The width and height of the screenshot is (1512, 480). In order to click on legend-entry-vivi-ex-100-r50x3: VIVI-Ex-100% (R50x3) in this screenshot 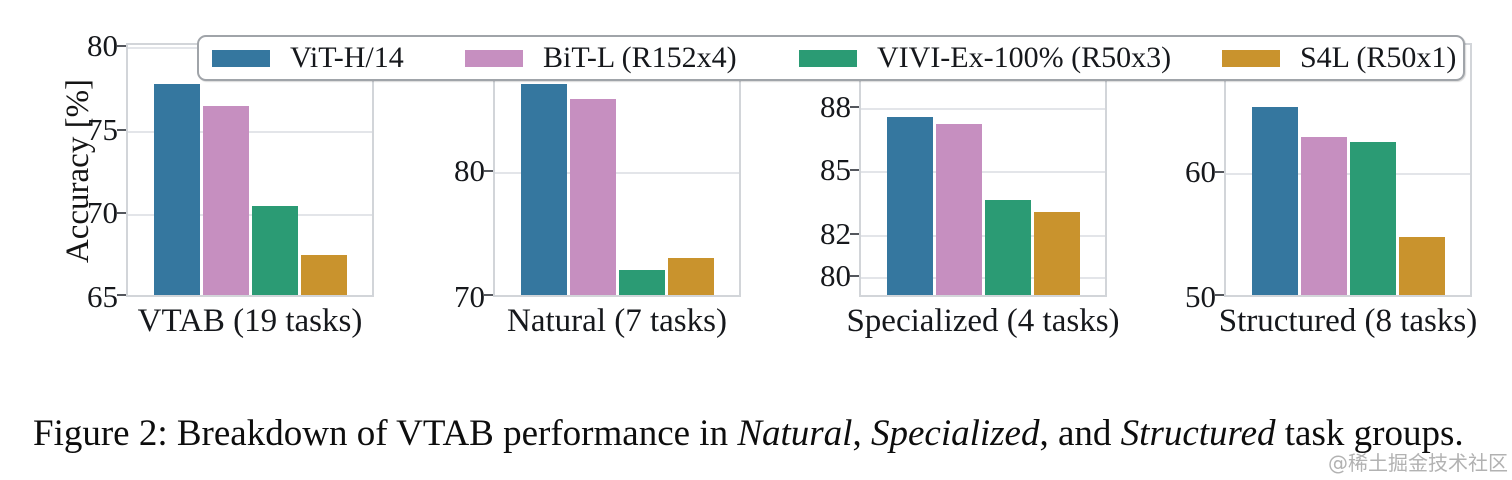, I will do `click(985, 58)`.